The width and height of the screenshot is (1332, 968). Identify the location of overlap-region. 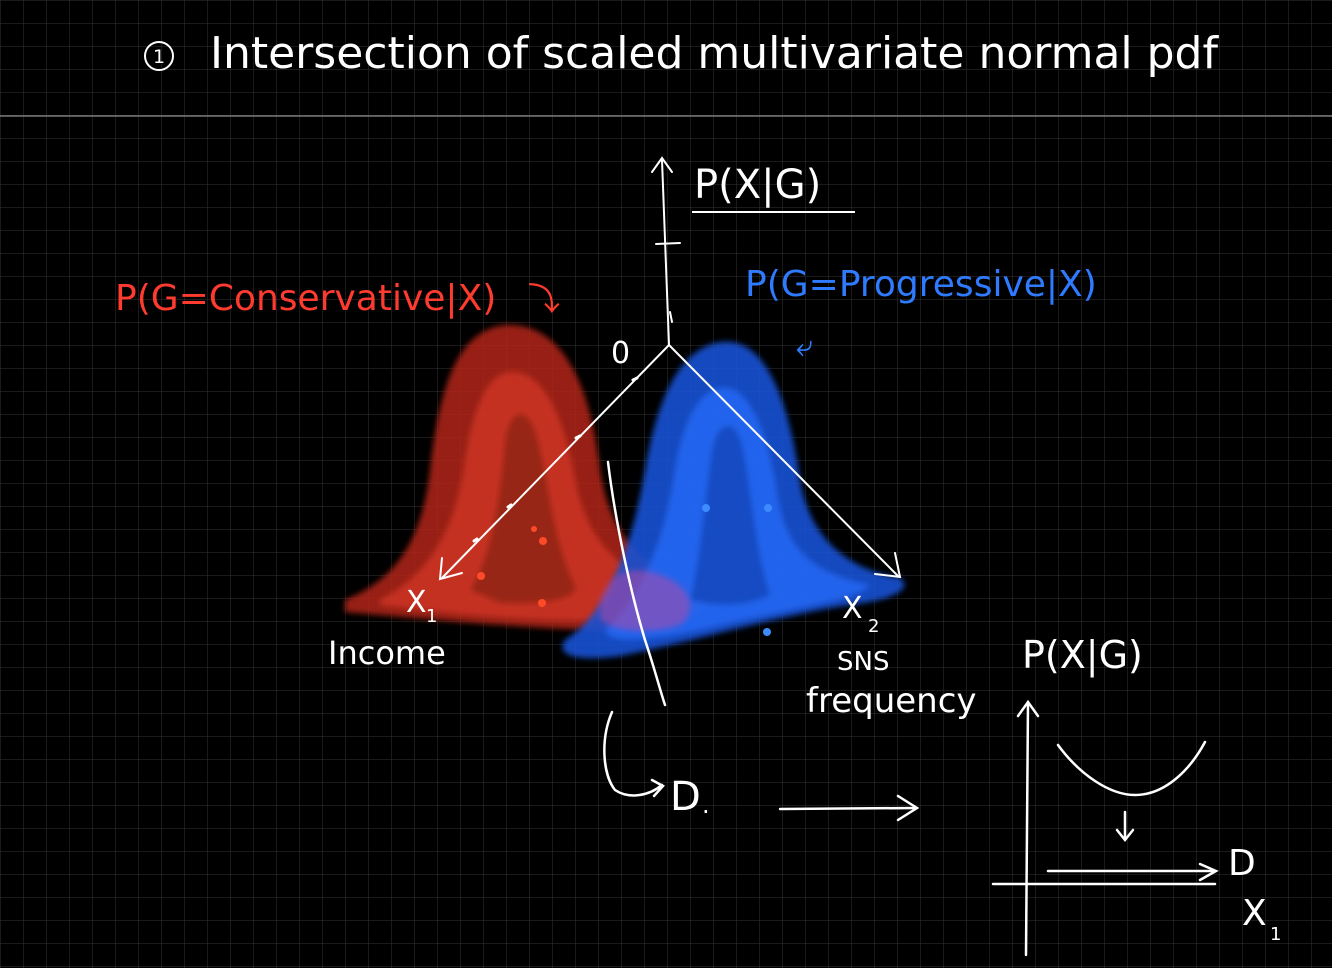
(645, 600).